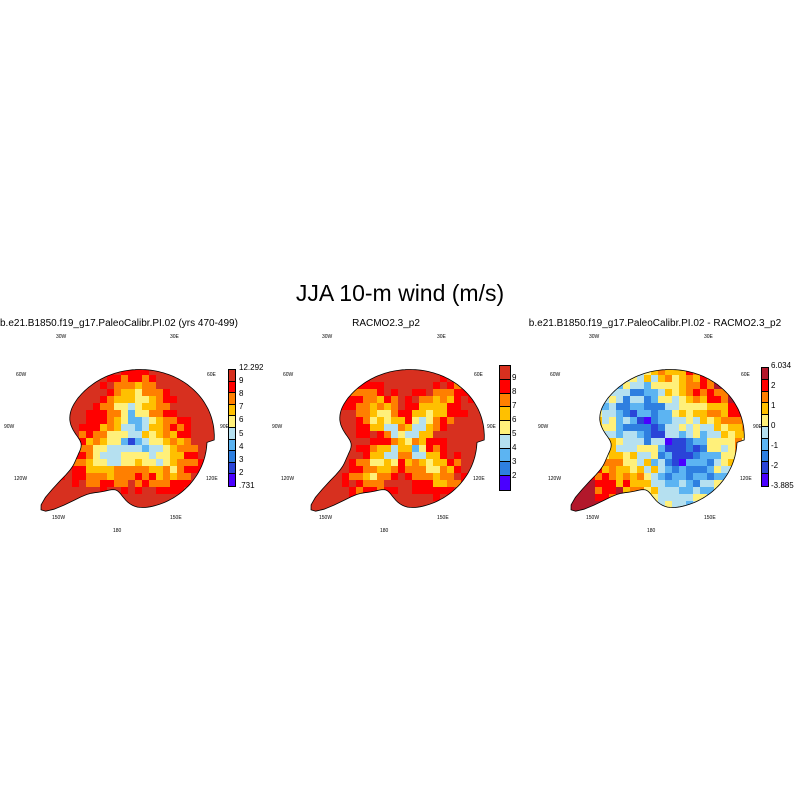 This screenshot has height=800, width=800. I want to click on colorbar-swatch, so click(765, 385).